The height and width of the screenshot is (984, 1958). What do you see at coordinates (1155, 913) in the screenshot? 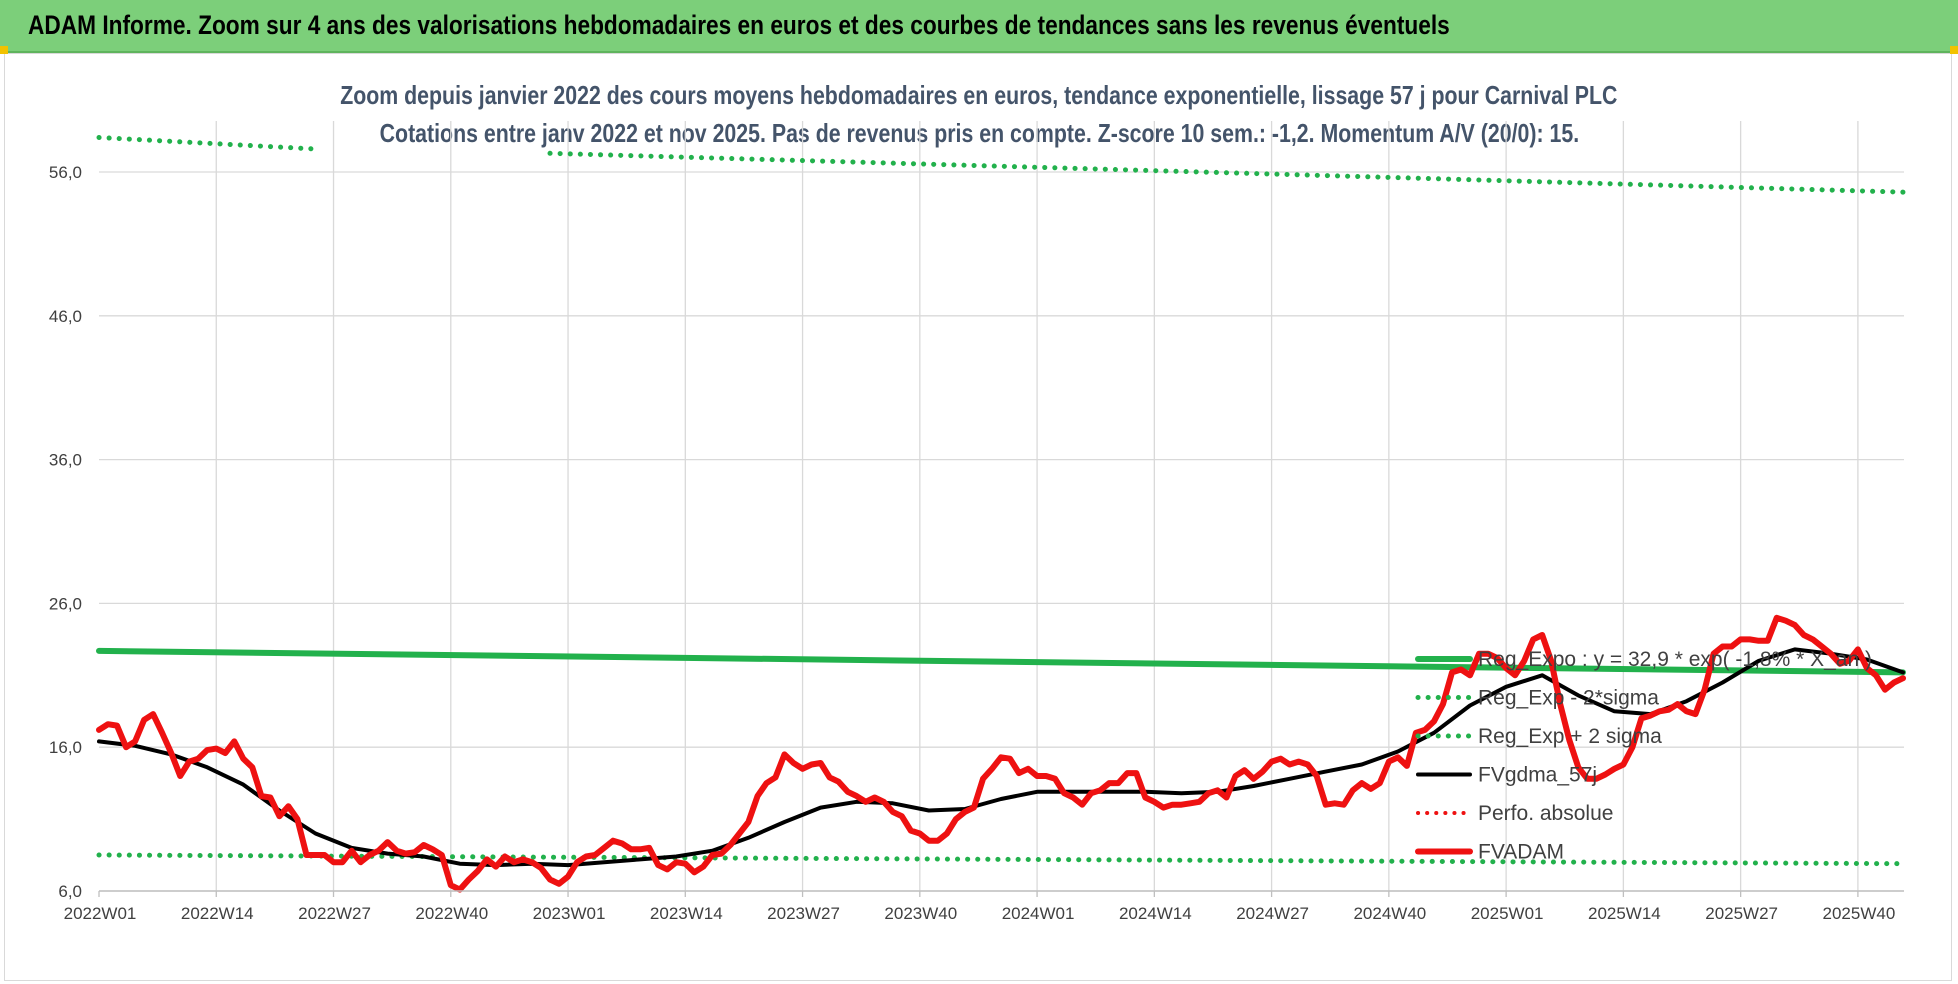
I see `x-tick-label: 2024W14` at bounding box center [1155, 913].